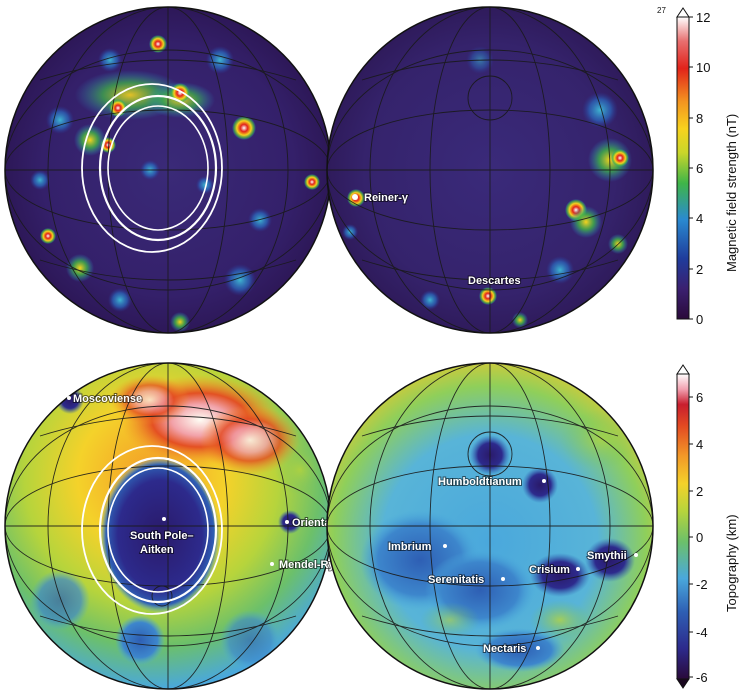  I want to click on label-serenitatis: Serenitatis, so click(456, 580).